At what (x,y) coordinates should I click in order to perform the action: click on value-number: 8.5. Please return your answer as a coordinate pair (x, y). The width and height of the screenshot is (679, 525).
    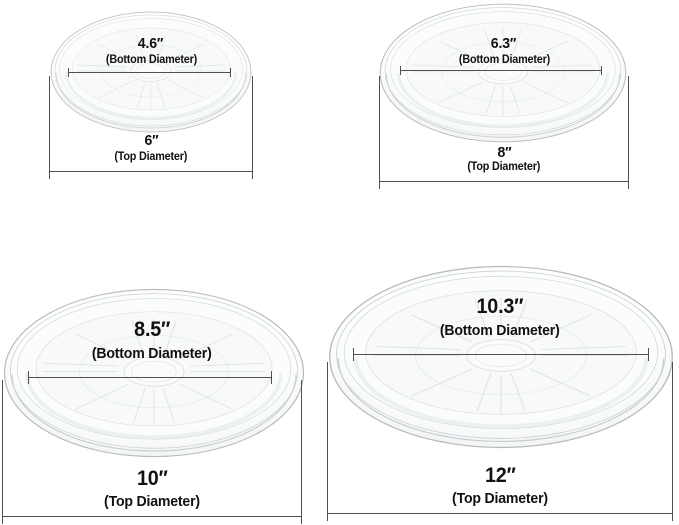
    Looking at the image, I should click on (147, 329).